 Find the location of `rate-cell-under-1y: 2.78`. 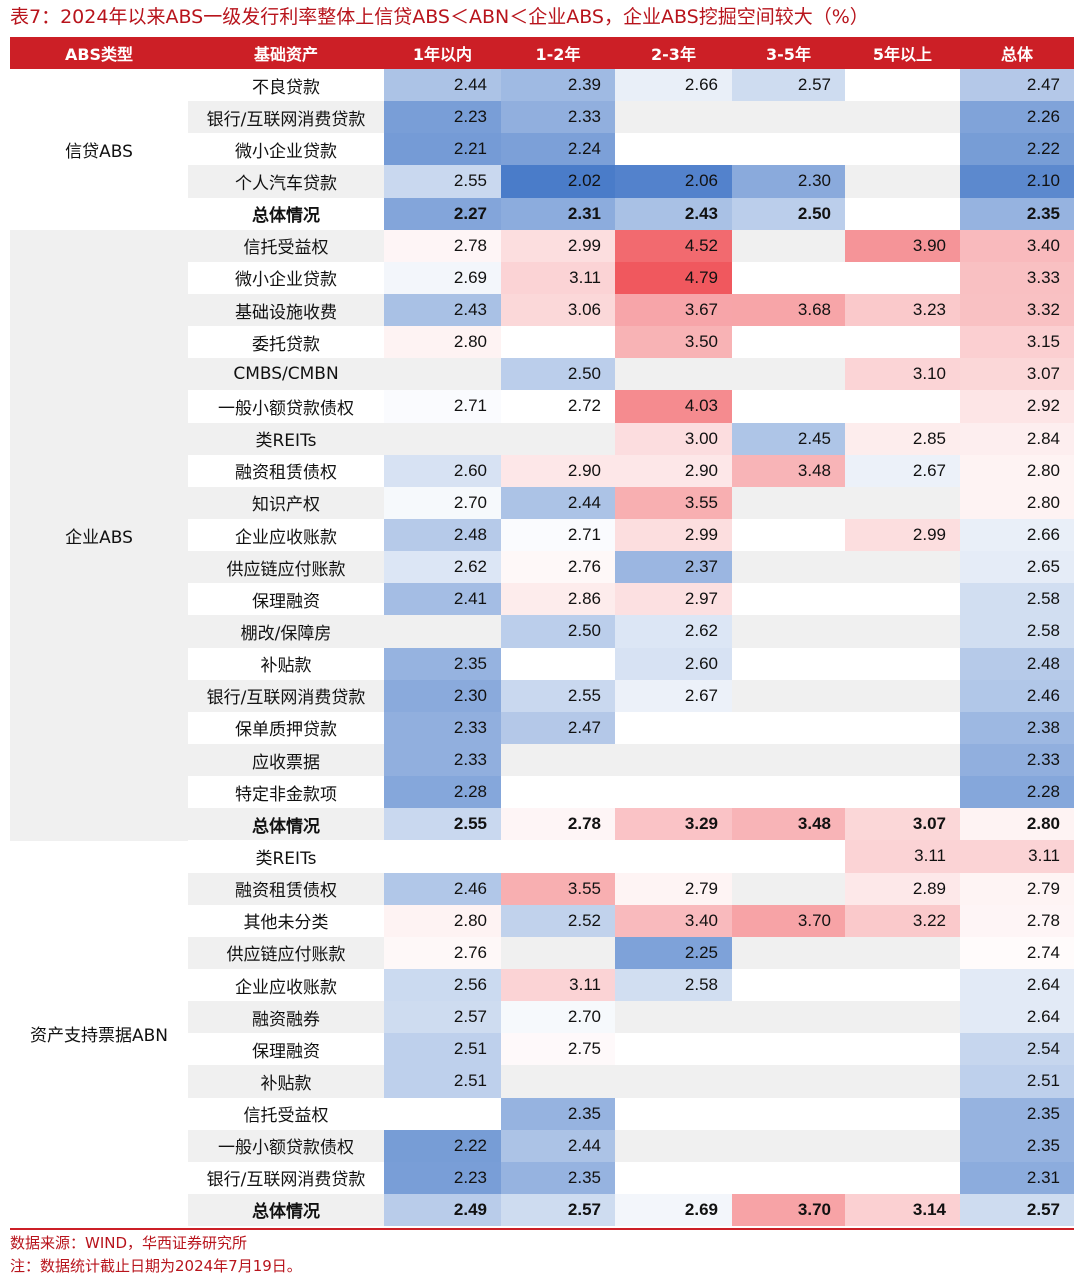

rate-cell-under-1y: 2.78 is located at coordinates (442, 245).